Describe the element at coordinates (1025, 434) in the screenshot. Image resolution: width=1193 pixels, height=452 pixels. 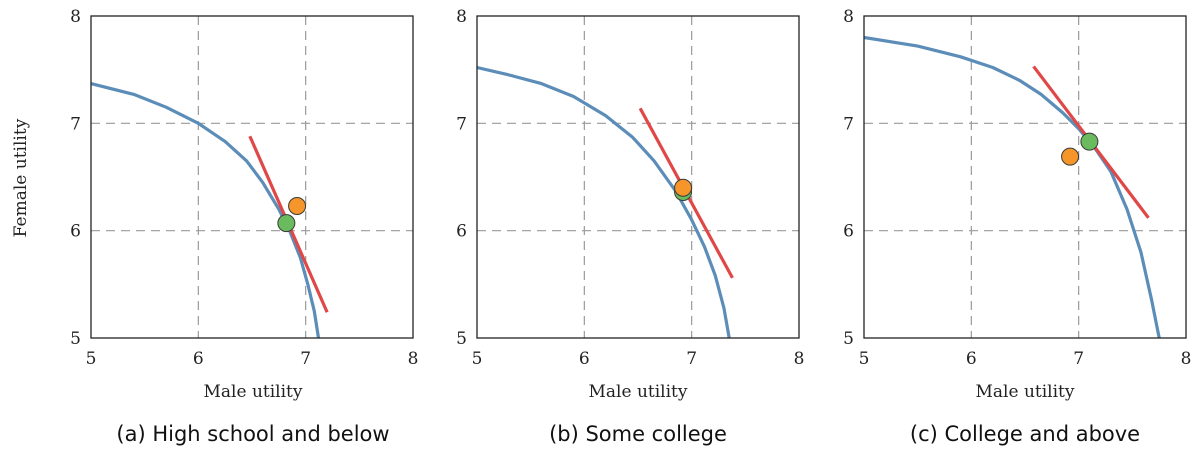
I see `panel-c-caption: (c) College and above` at that location.